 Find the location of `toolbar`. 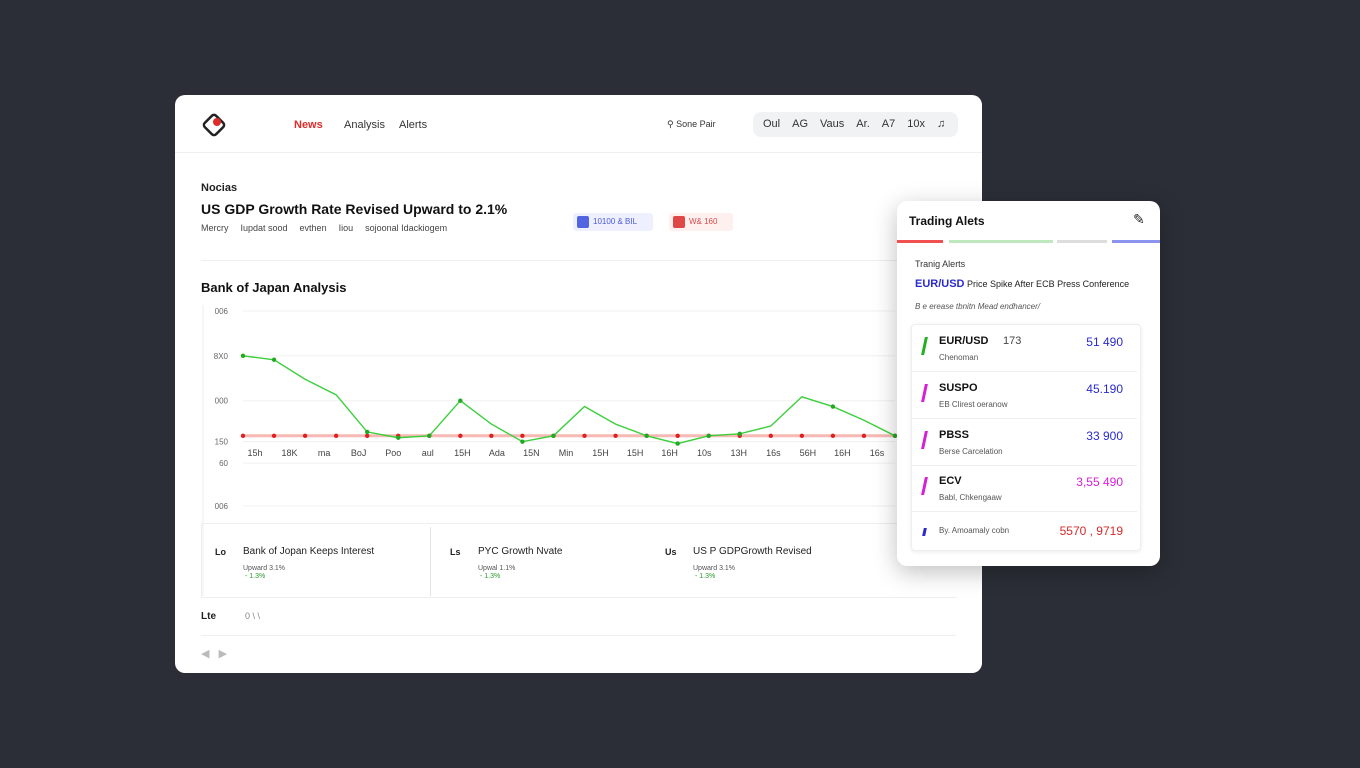

toolbar is located at coordinates (855, 124).